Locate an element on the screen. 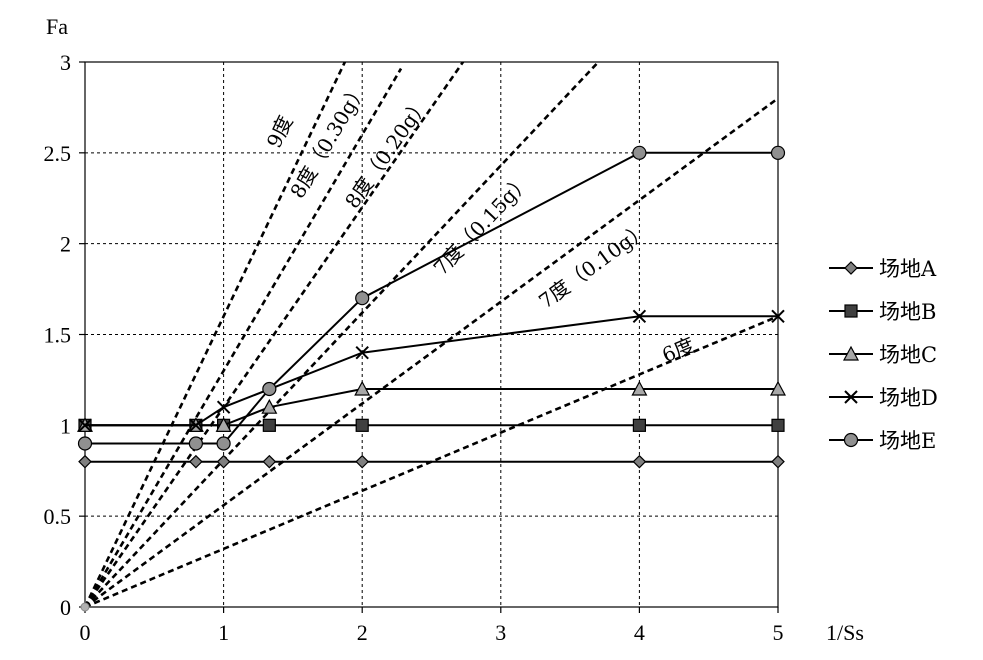  x-axis-label: 1/Ss is located at coordinates (845, 632).